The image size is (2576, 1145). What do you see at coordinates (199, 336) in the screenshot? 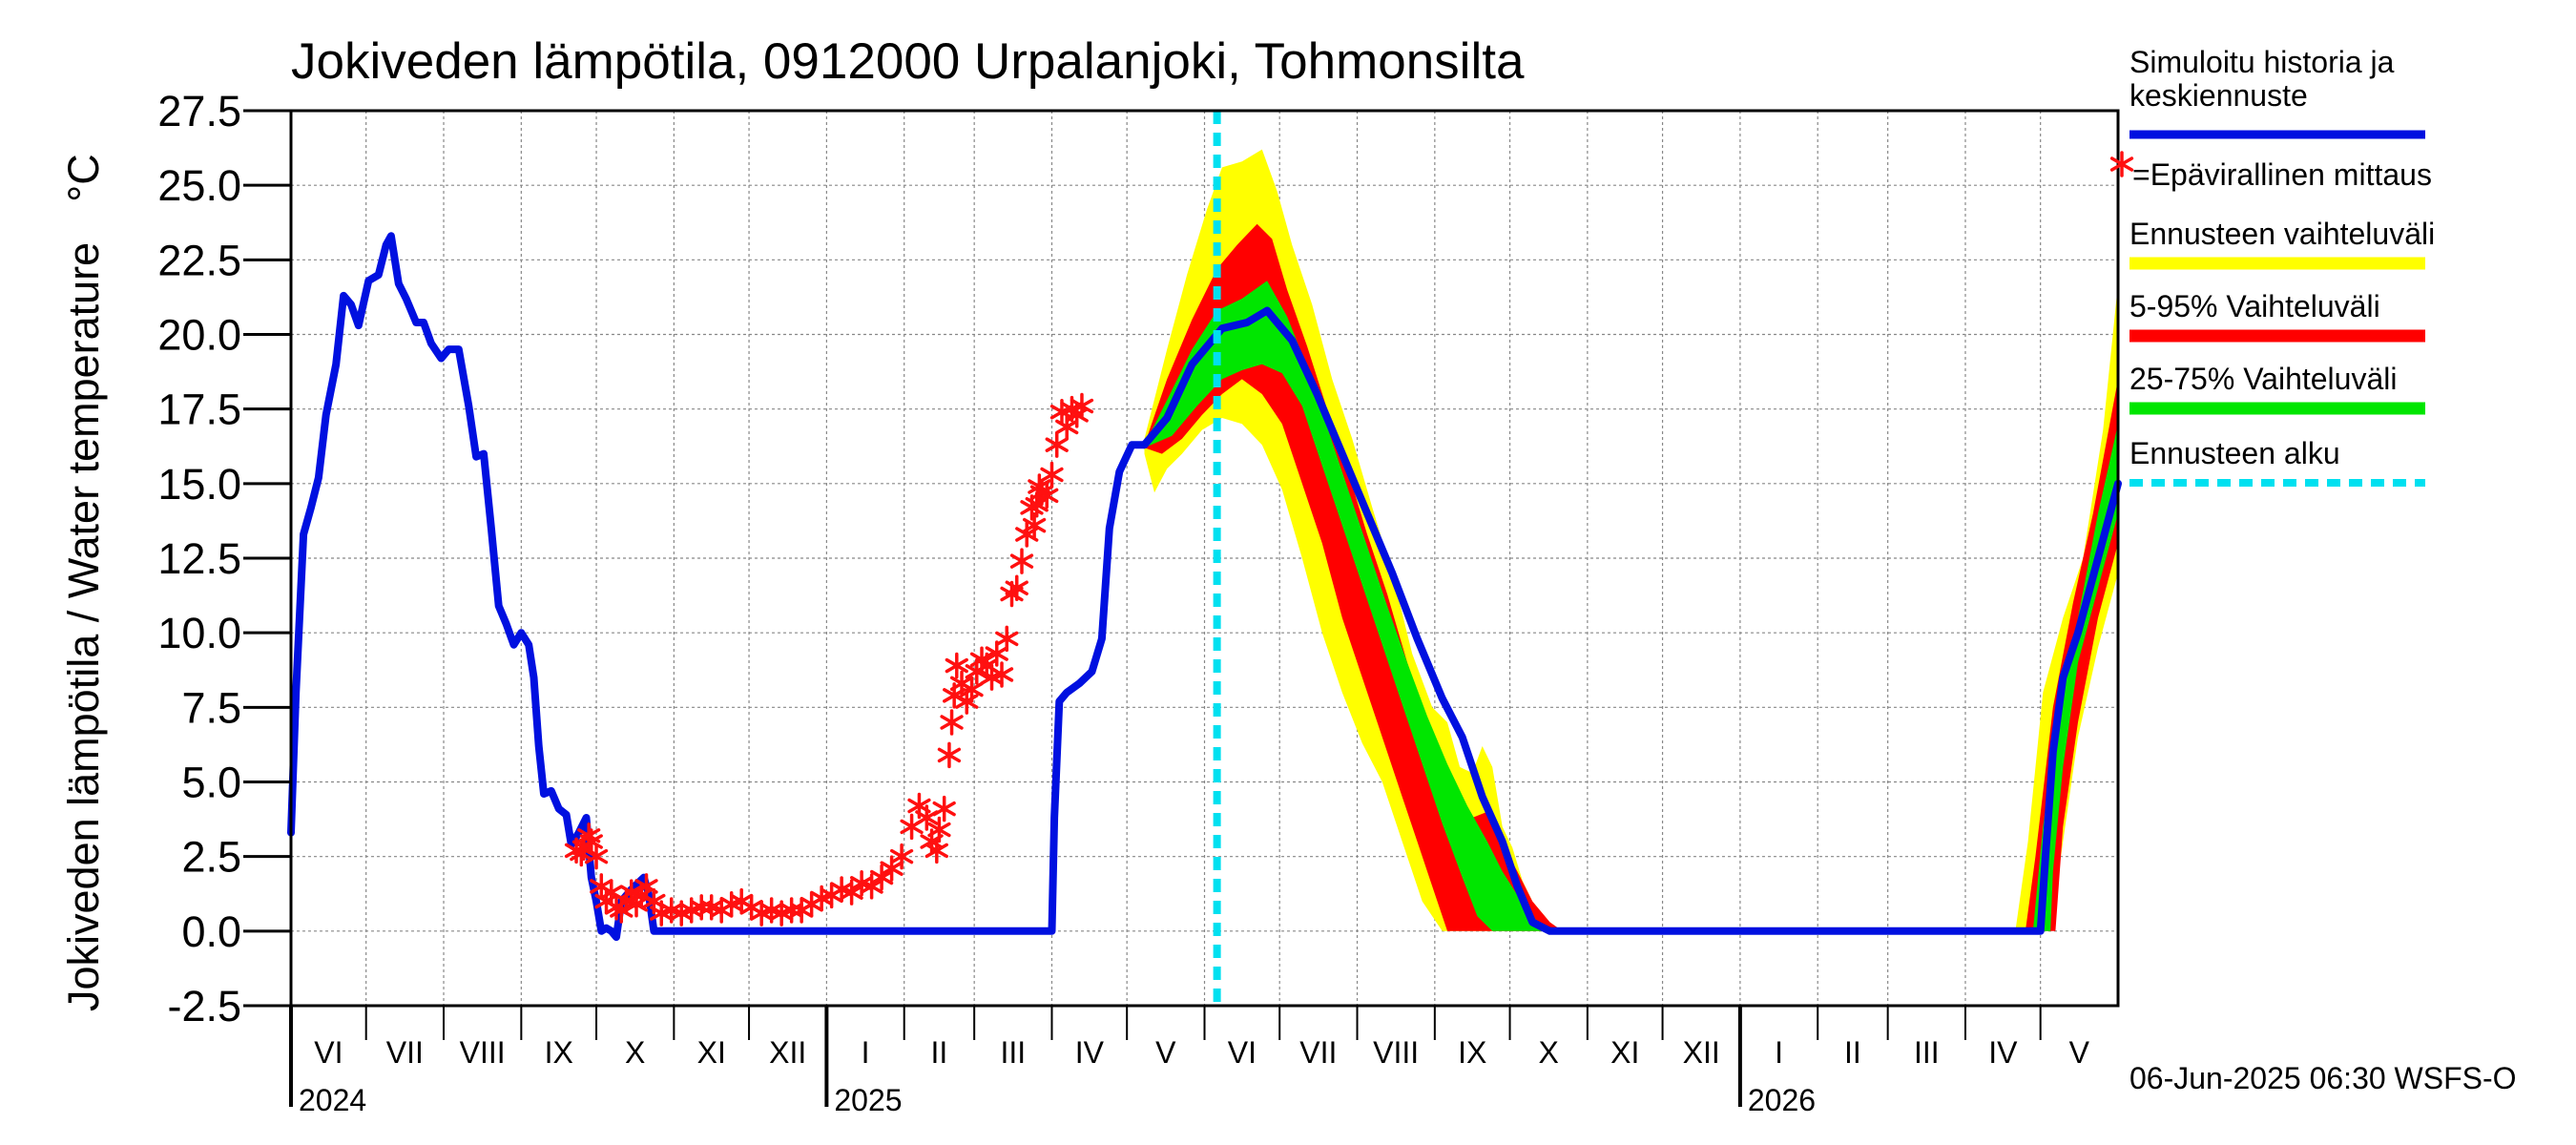
I see `y-tick-label: 20.0` at bounding box center [199, 336].